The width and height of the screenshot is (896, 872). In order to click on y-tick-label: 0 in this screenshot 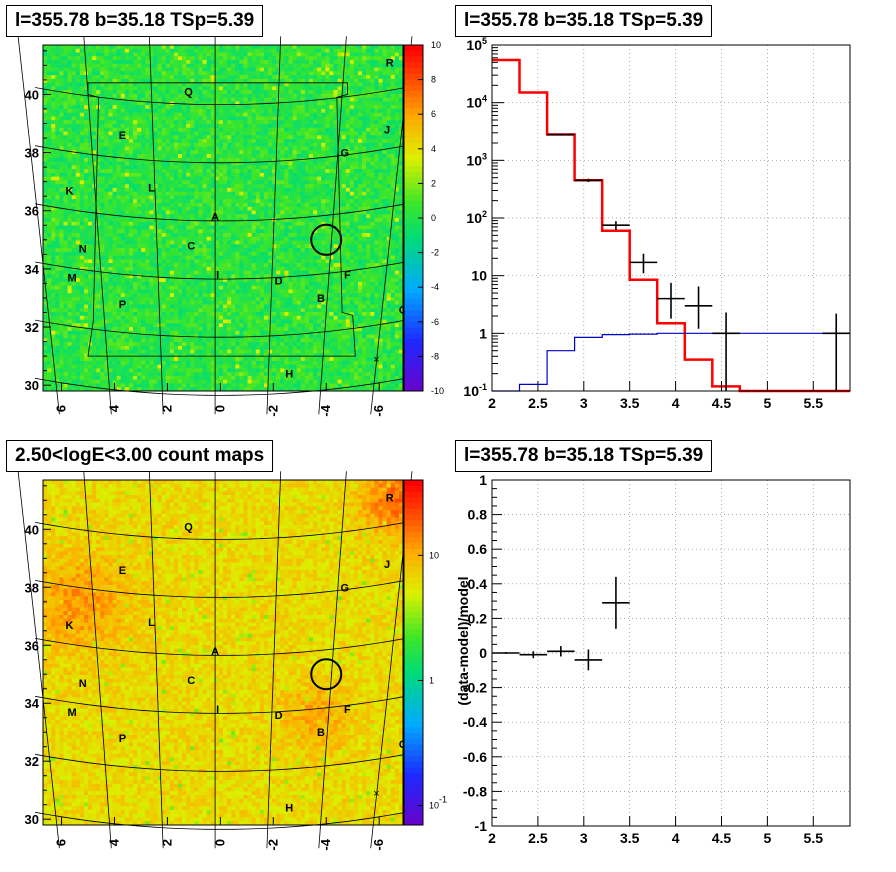, I will do `click(483, 653)`.